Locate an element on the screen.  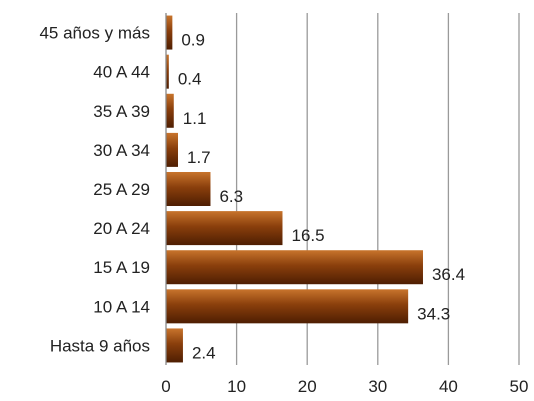
category-label: 20 A 24 is located at coordinates (121, 228).